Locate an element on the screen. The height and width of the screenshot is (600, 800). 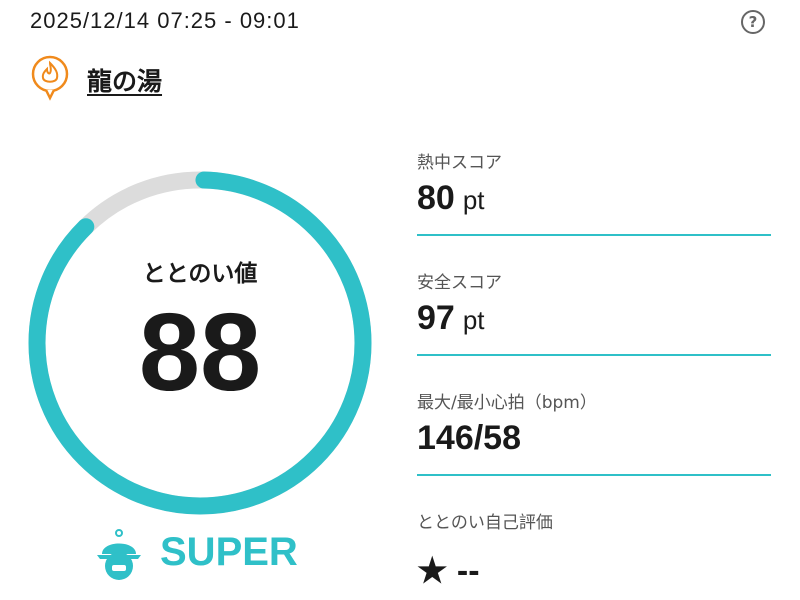
stat-value: 97 is located at coordinates (436, 318).